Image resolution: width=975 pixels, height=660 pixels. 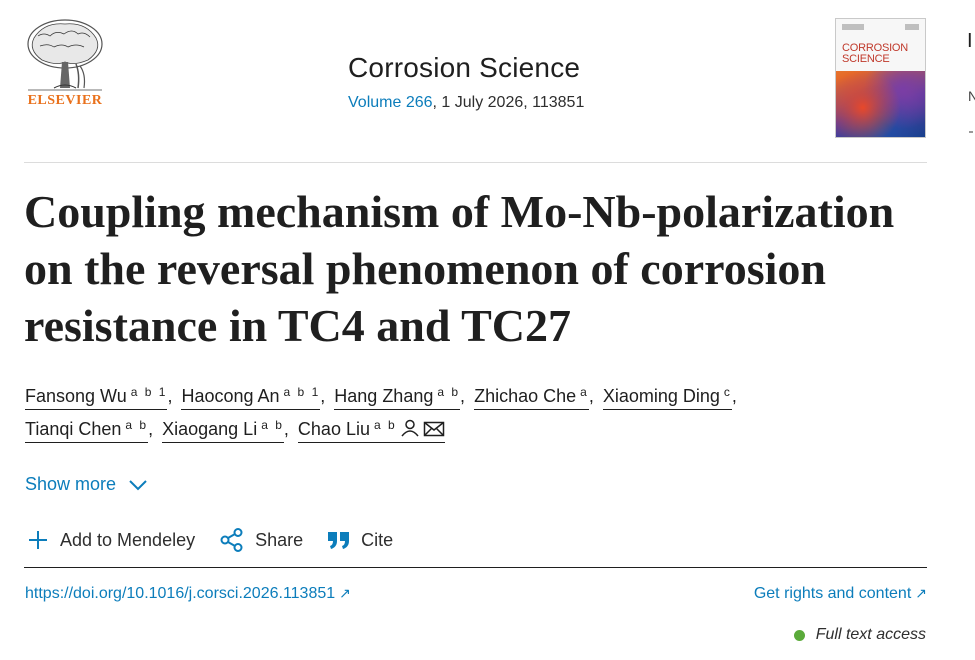 I want to click on cite-label: Cite, so click(x=377, y=539).